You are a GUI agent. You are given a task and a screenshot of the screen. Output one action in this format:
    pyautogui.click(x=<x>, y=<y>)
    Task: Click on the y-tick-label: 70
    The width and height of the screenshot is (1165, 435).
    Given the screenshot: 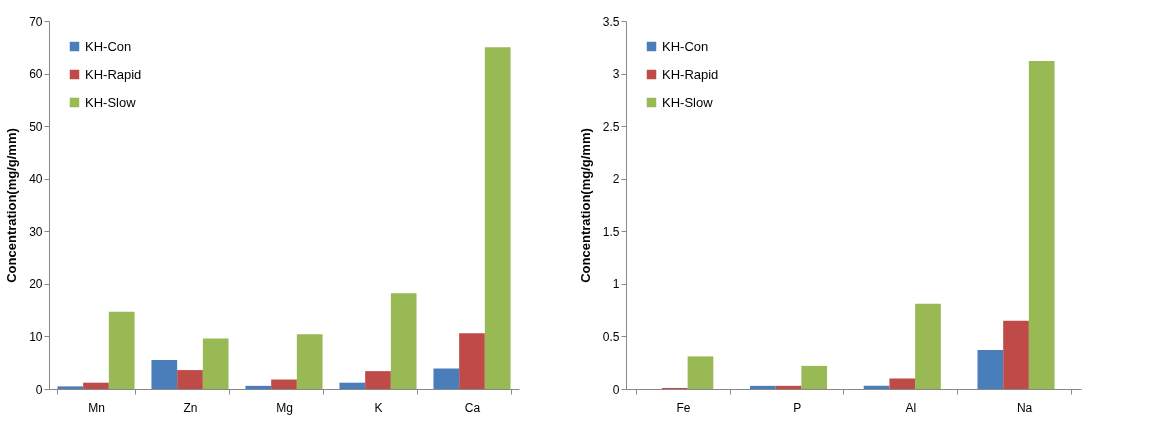 What is the action you would take?
    pyautogui.click(x=36, y=21)
    